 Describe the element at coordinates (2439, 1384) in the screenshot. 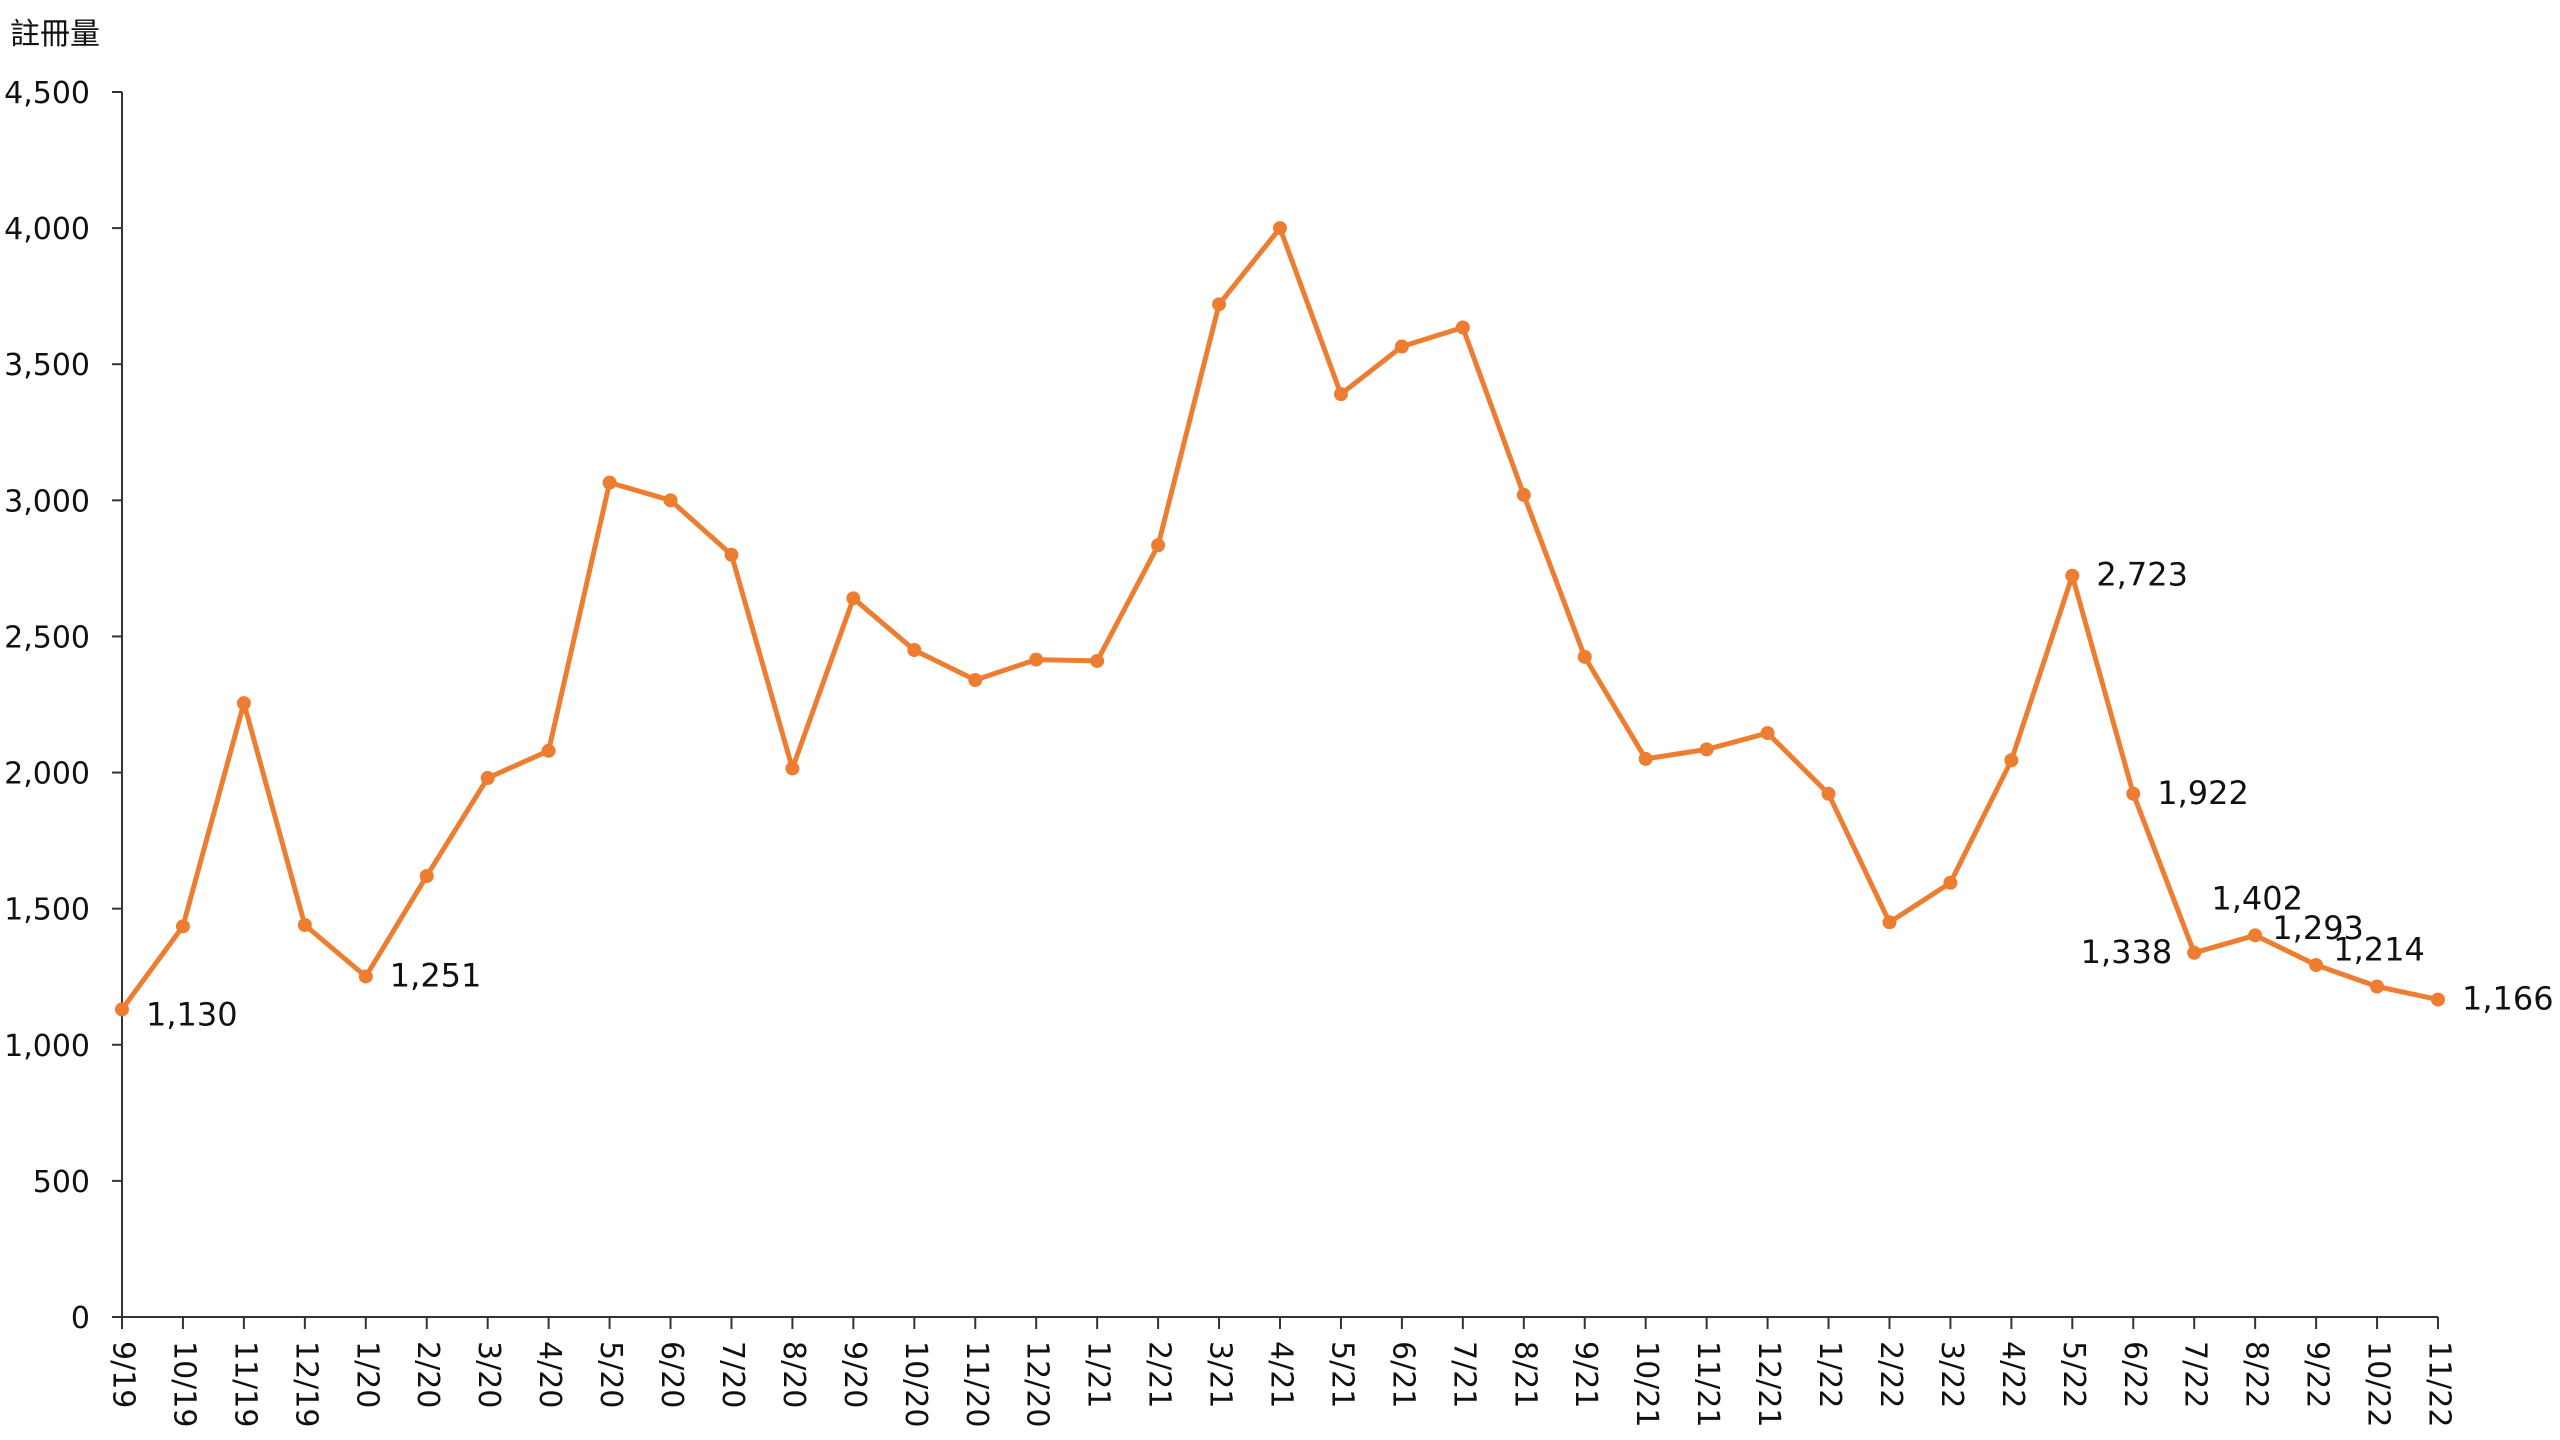

I see `x-tick-label: 11/22` at that location.